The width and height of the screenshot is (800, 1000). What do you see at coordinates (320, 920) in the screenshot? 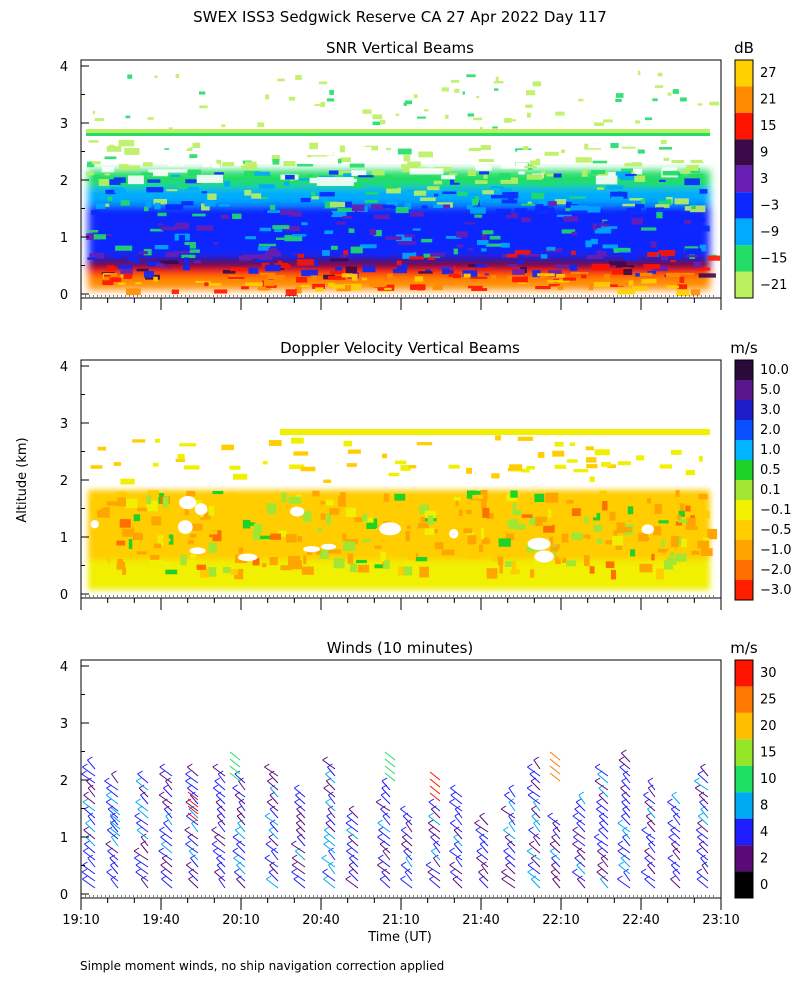
I see `x-tick-label: 20:40` at bounding box center [320, 920].